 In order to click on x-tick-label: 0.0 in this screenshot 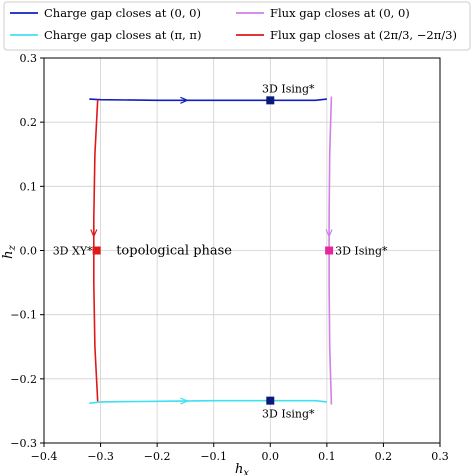, I will do `click(271, 456)`.